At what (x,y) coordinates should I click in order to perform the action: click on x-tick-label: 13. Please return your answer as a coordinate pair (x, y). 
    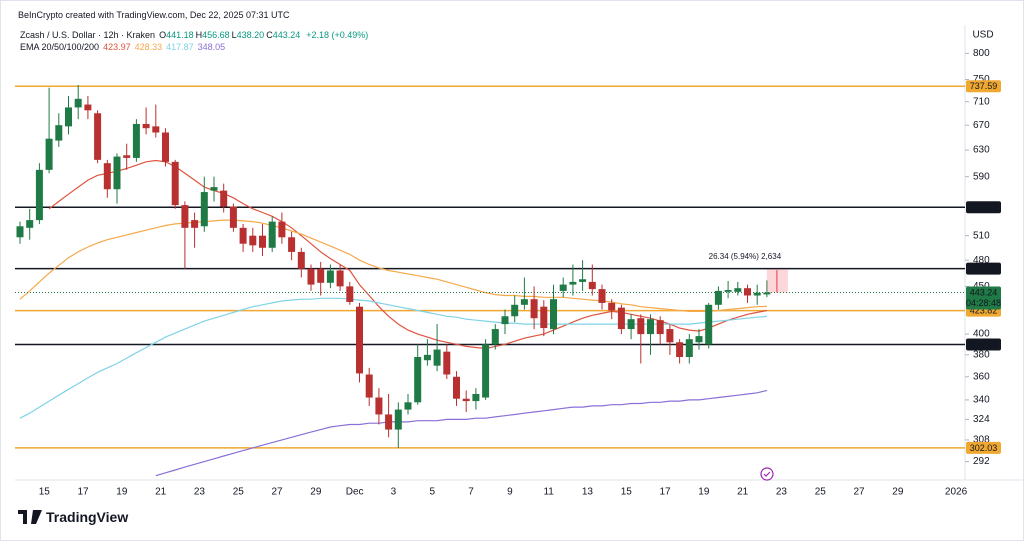
    Looking at the image, I should click on (588, 492).